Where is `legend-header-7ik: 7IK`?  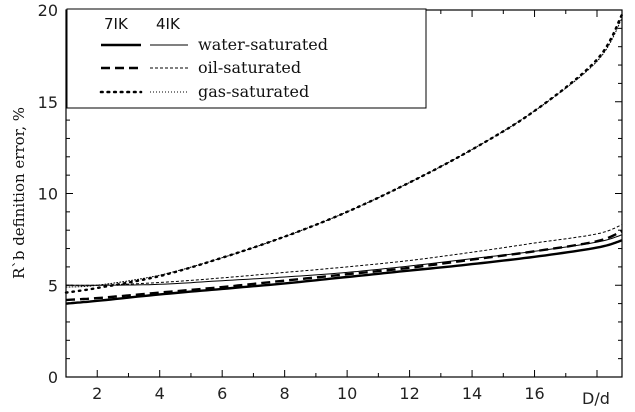 legend-header-7ik: 7IK is located at coordinates (116, 24).